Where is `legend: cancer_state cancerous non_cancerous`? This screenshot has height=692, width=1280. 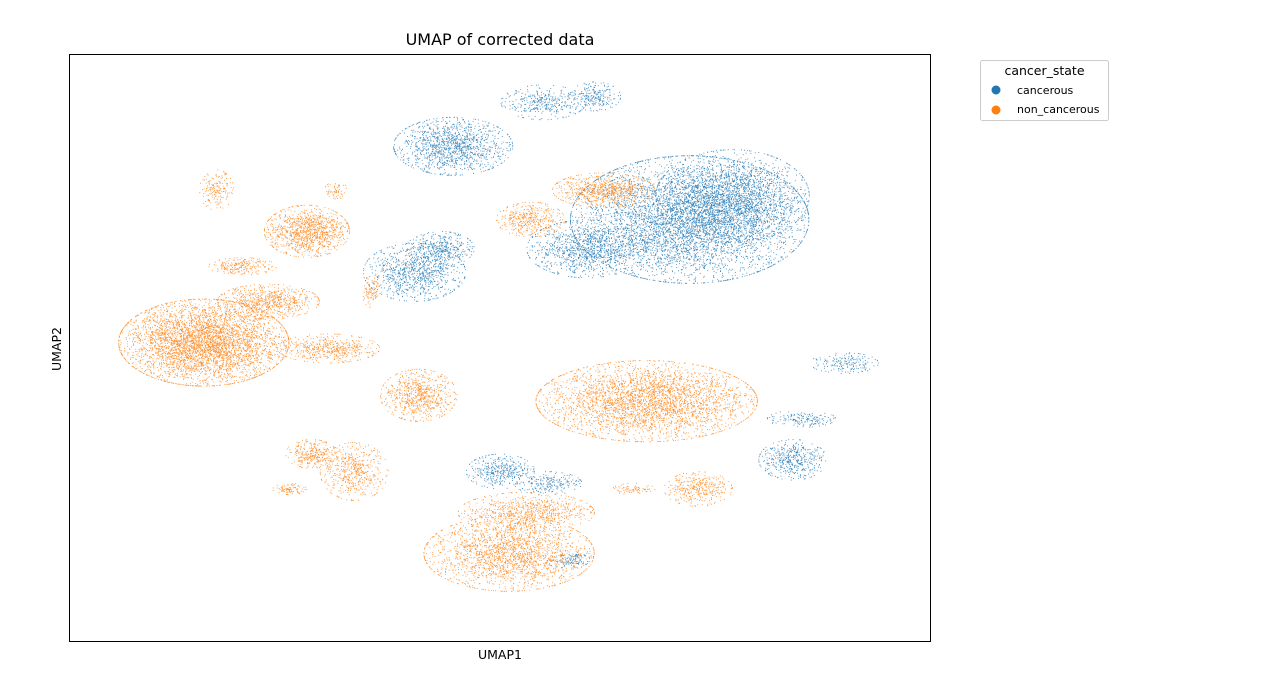
legend: cancer_state cancerous non_cancerous is located at coordinates (1044, 90).